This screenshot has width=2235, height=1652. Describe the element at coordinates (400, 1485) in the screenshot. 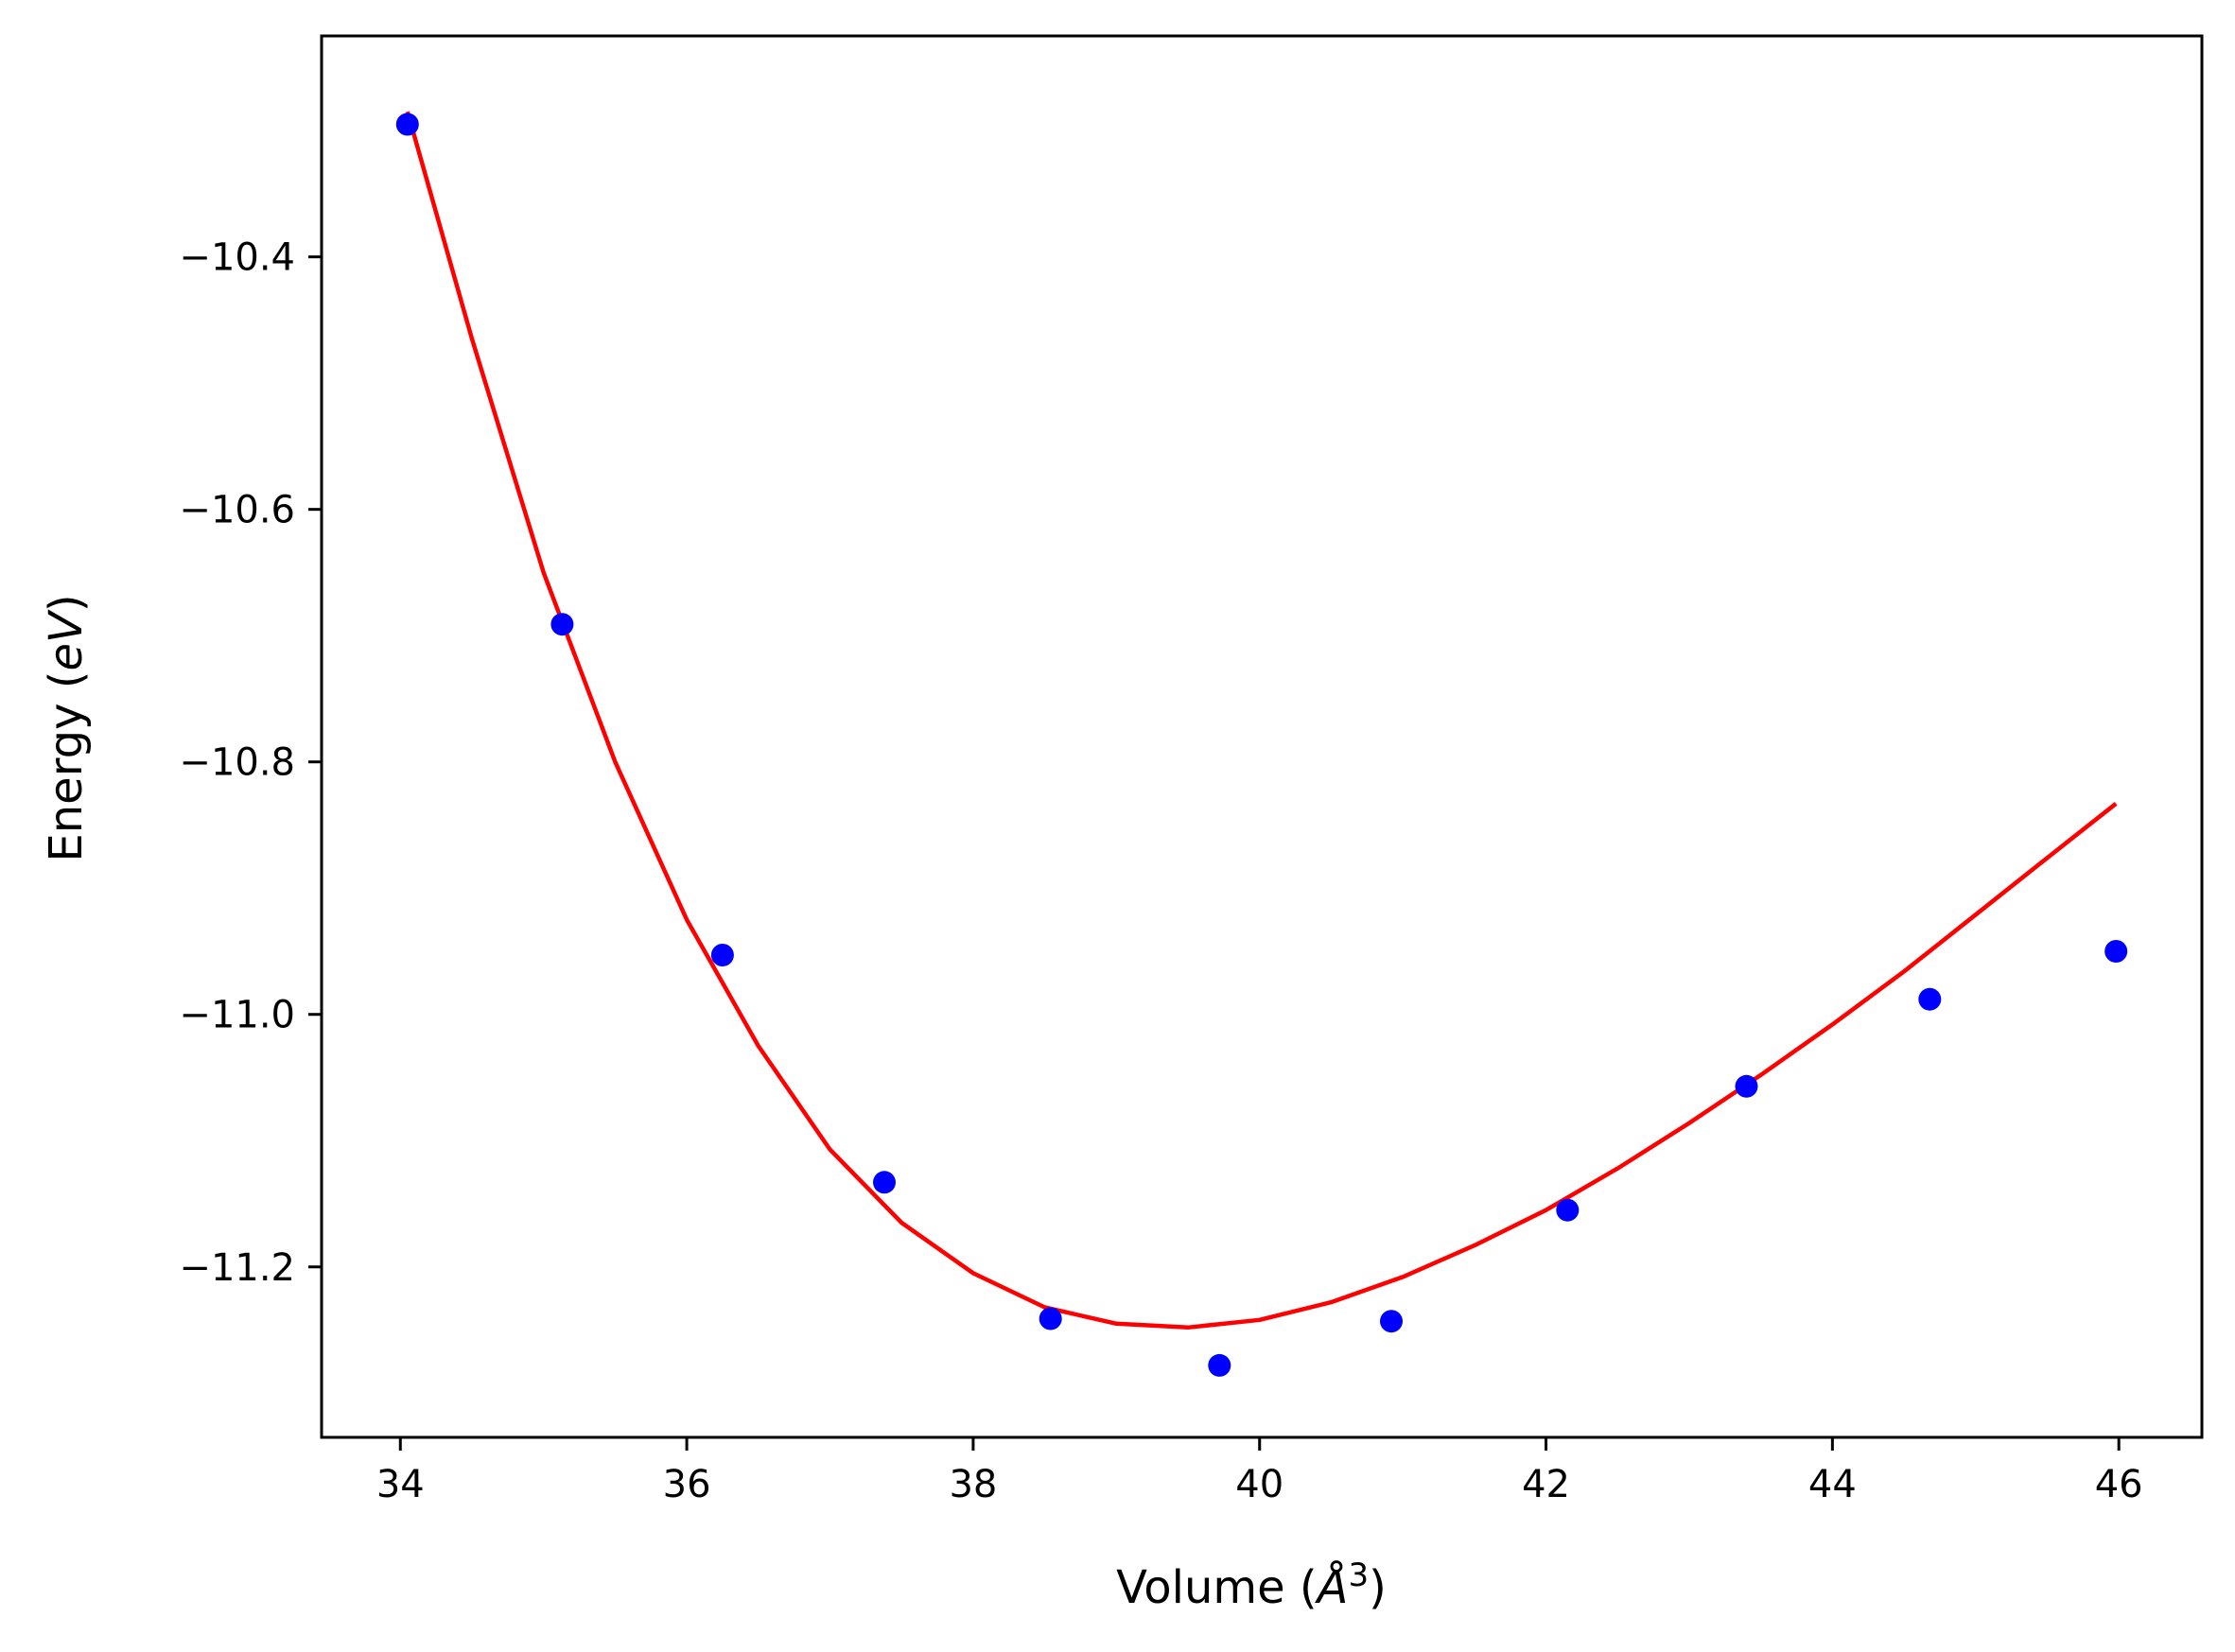

I see `x-tick-label: 34` at that location.